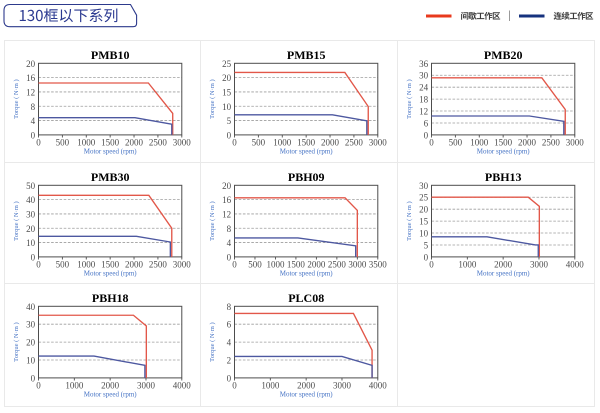 The height and width of the screenshot is (413, 600). Describe the element at coordinates (110, 299) in the screenshot. I see `svg-text: PBH18` at that location.